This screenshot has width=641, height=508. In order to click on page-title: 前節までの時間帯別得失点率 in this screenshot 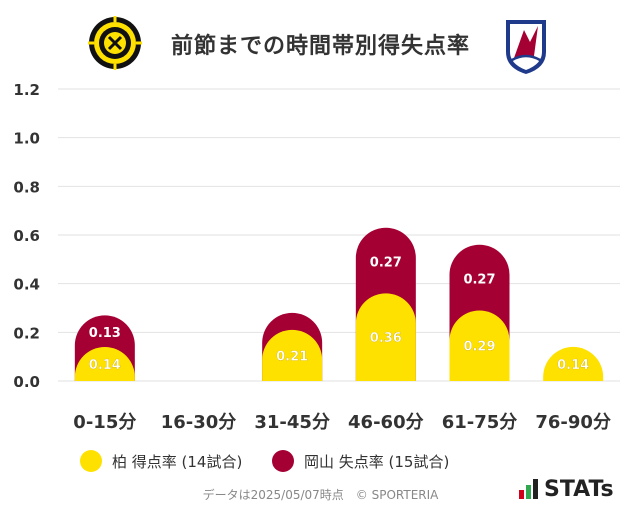, I will do `click(320, 46)`.